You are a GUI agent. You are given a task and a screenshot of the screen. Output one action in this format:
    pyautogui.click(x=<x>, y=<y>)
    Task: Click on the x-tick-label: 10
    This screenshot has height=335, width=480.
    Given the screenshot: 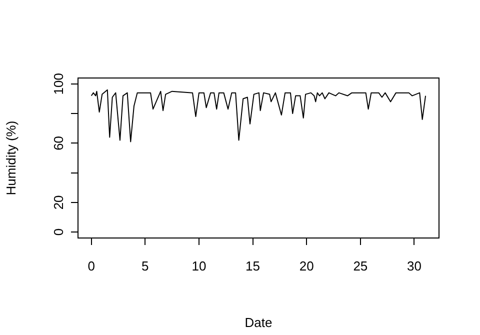 What is the action you would take?
    pyautogui.click(x=199, y=266)
    